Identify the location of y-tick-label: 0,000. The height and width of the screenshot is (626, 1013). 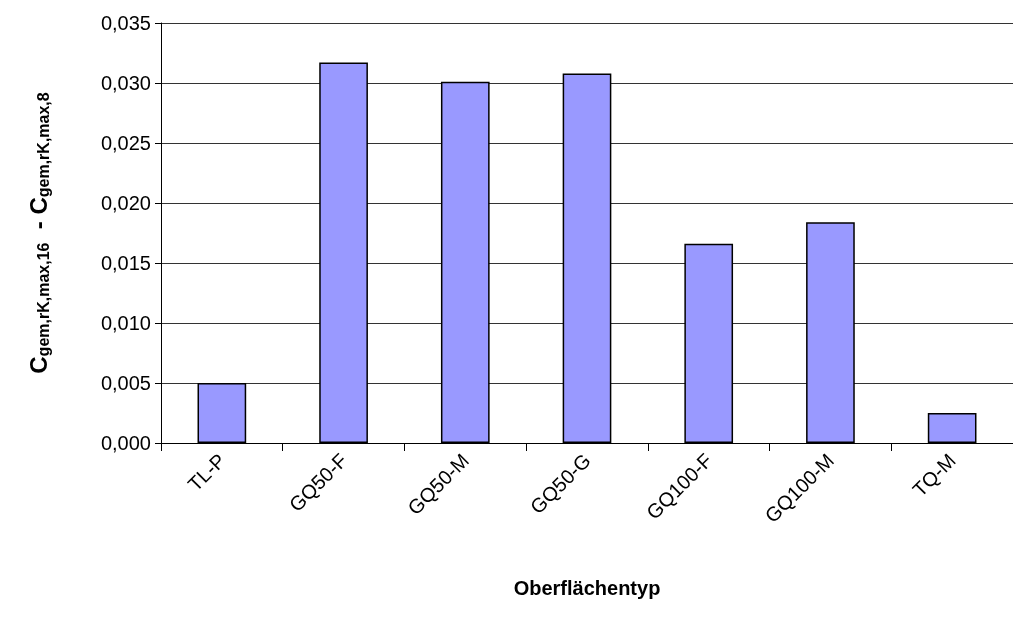
(125, 443).